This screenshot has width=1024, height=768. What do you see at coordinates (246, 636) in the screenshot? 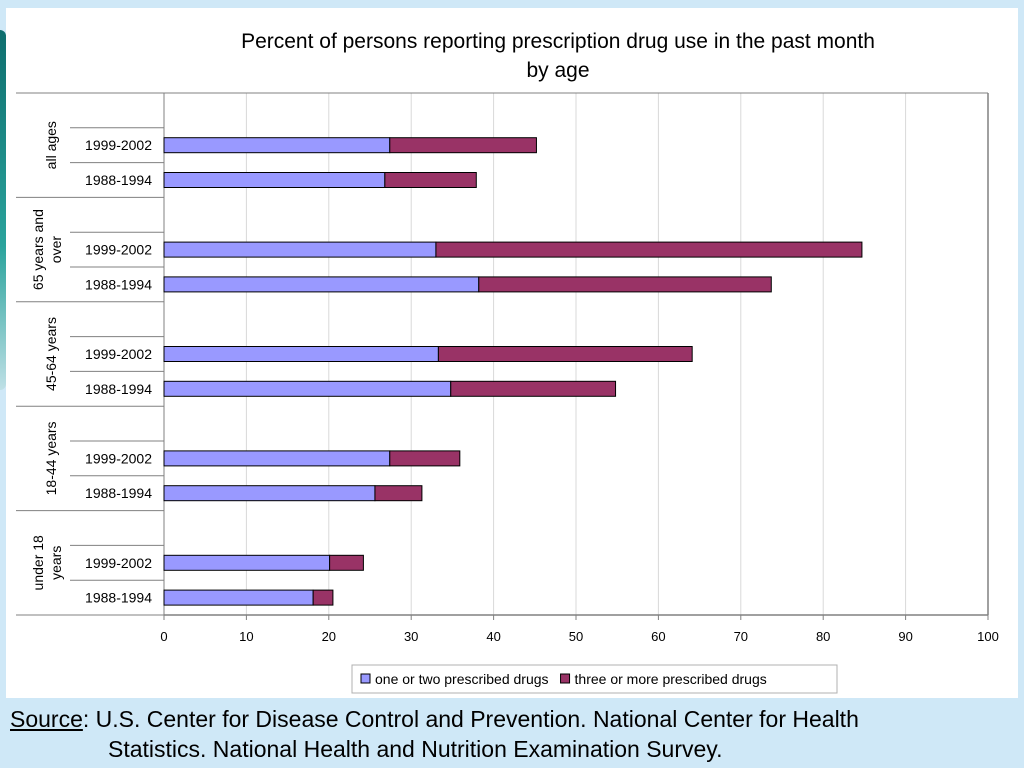
I see `x-tick-label: 10` at bounding box center [246, 636].